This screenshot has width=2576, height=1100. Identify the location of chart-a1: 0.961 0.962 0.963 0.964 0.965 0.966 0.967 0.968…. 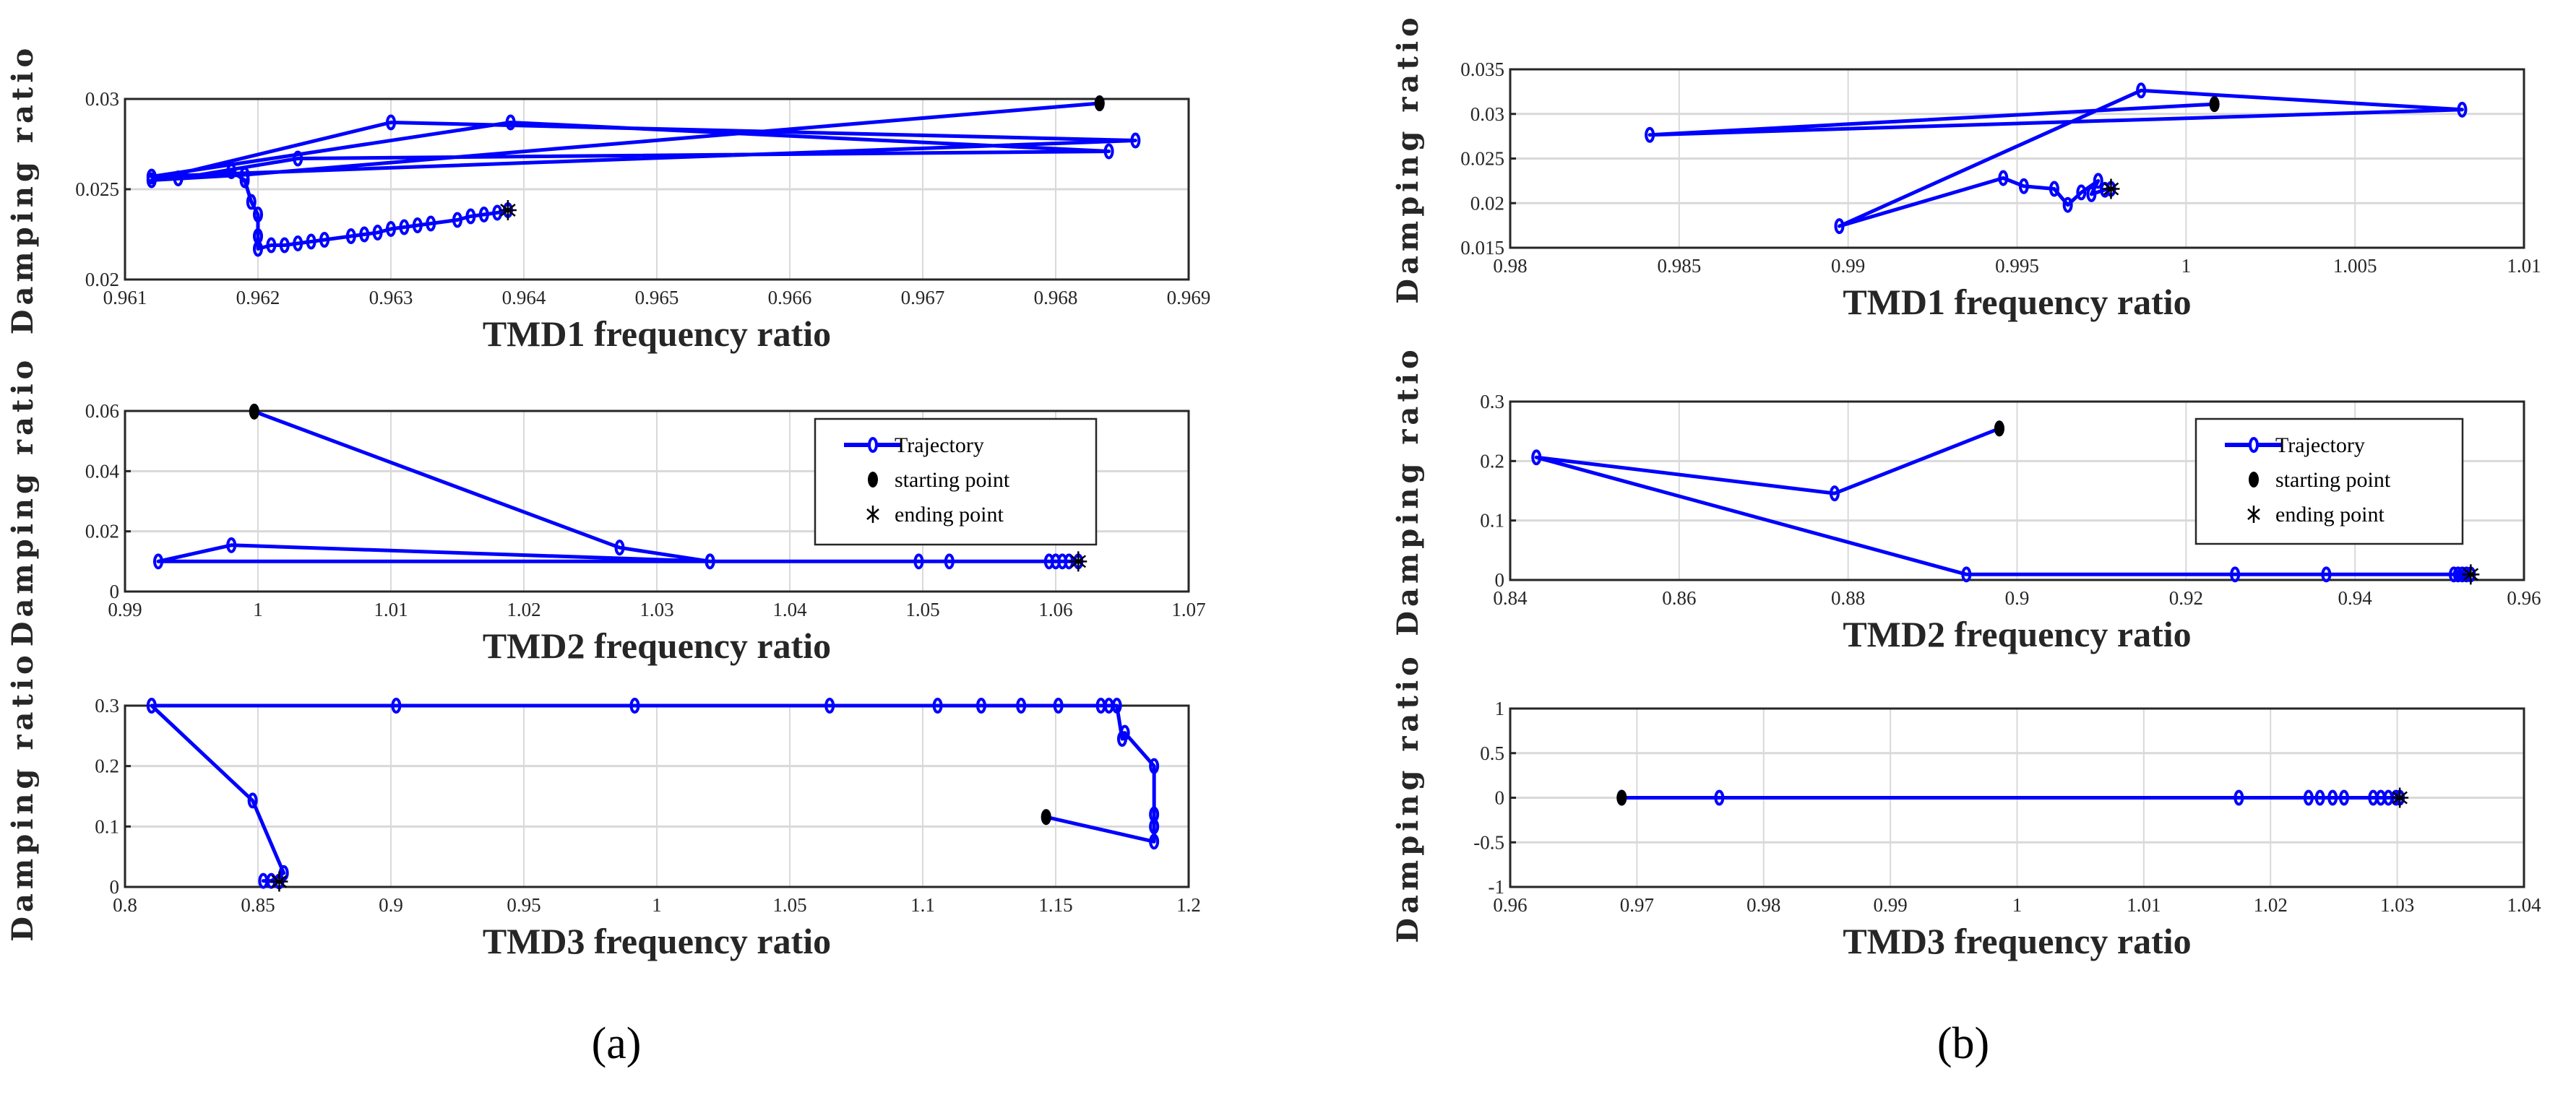
(608, 199).